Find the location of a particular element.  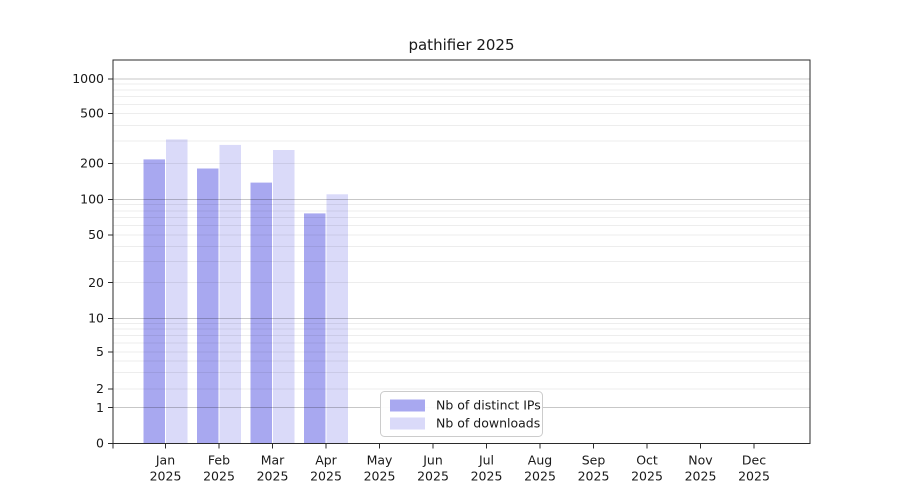

y-tick-label: 50 is located at coordinates (96, 234).